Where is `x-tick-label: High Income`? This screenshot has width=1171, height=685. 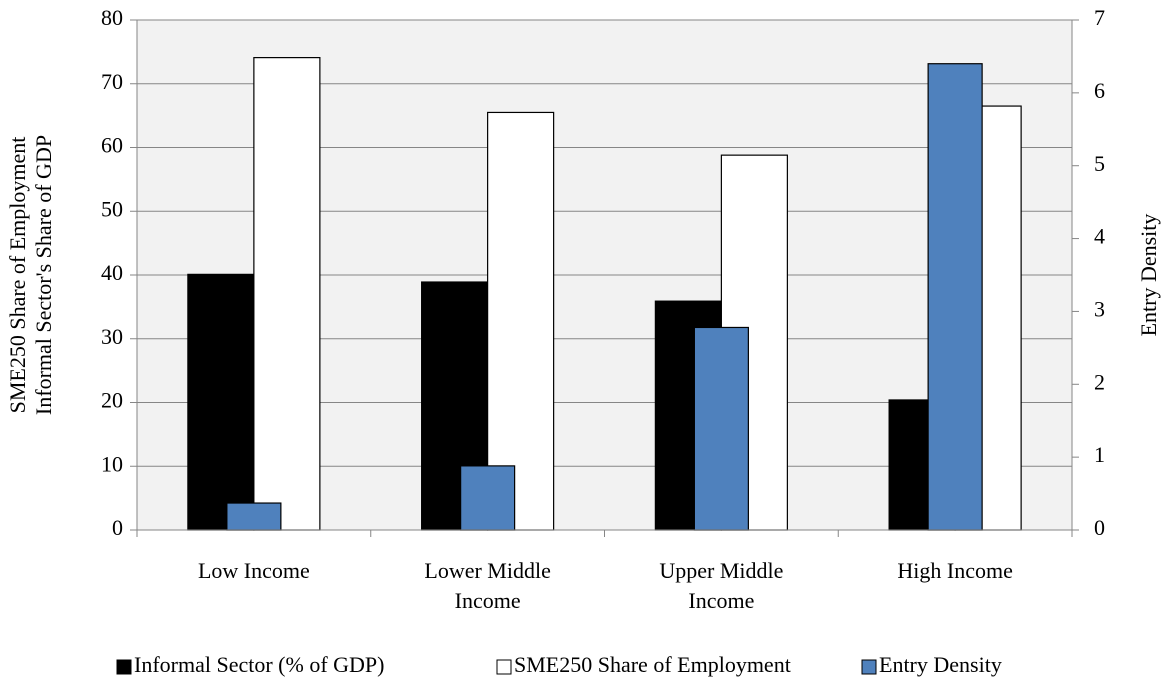 x-tick-label: High Income is located at coordinates (954, 570).